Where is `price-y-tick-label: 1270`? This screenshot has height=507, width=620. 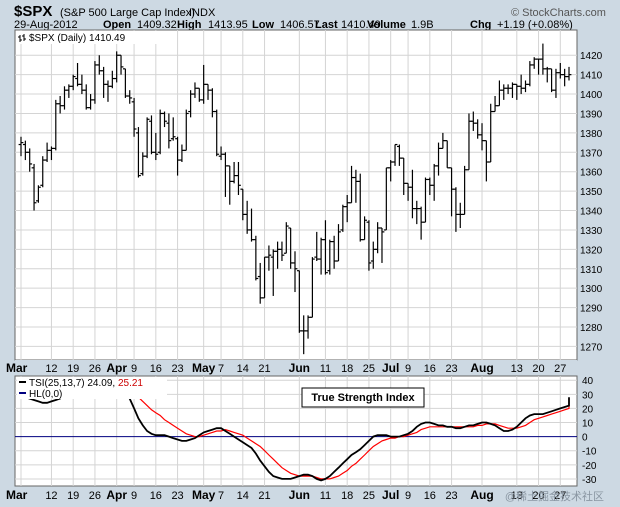
price-y-tick-label: 1270 is located at coordinates (591, 347).